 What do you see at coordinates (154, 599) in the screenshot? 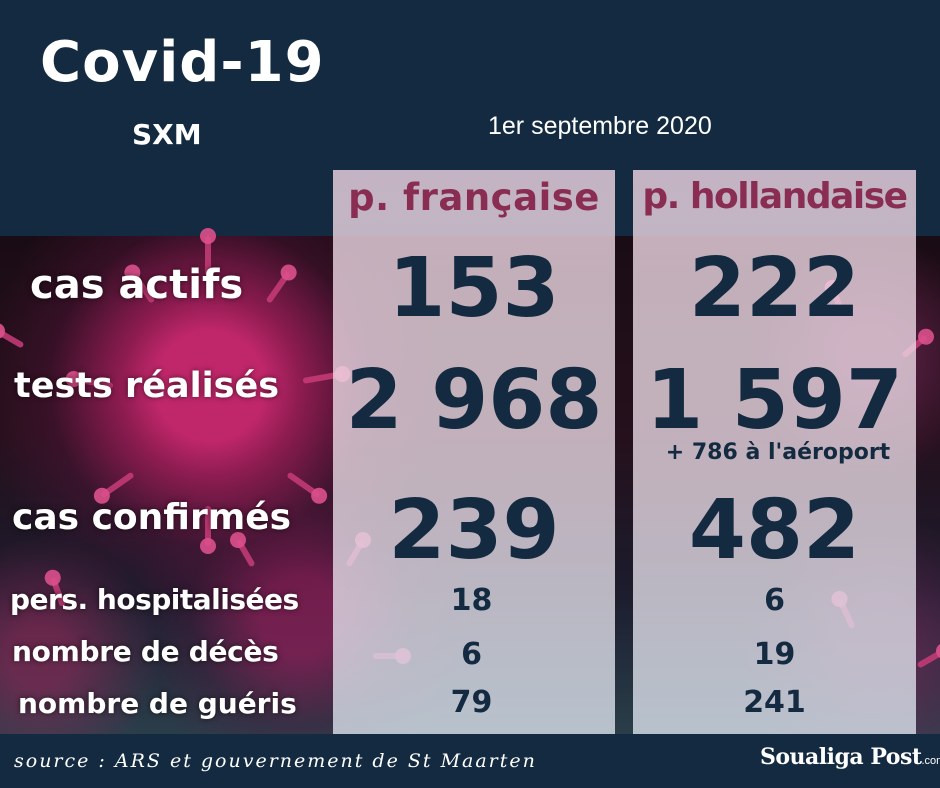
I see `row-label-hospitalized: pers. hospitalisées` at bounding box center [154, 599].